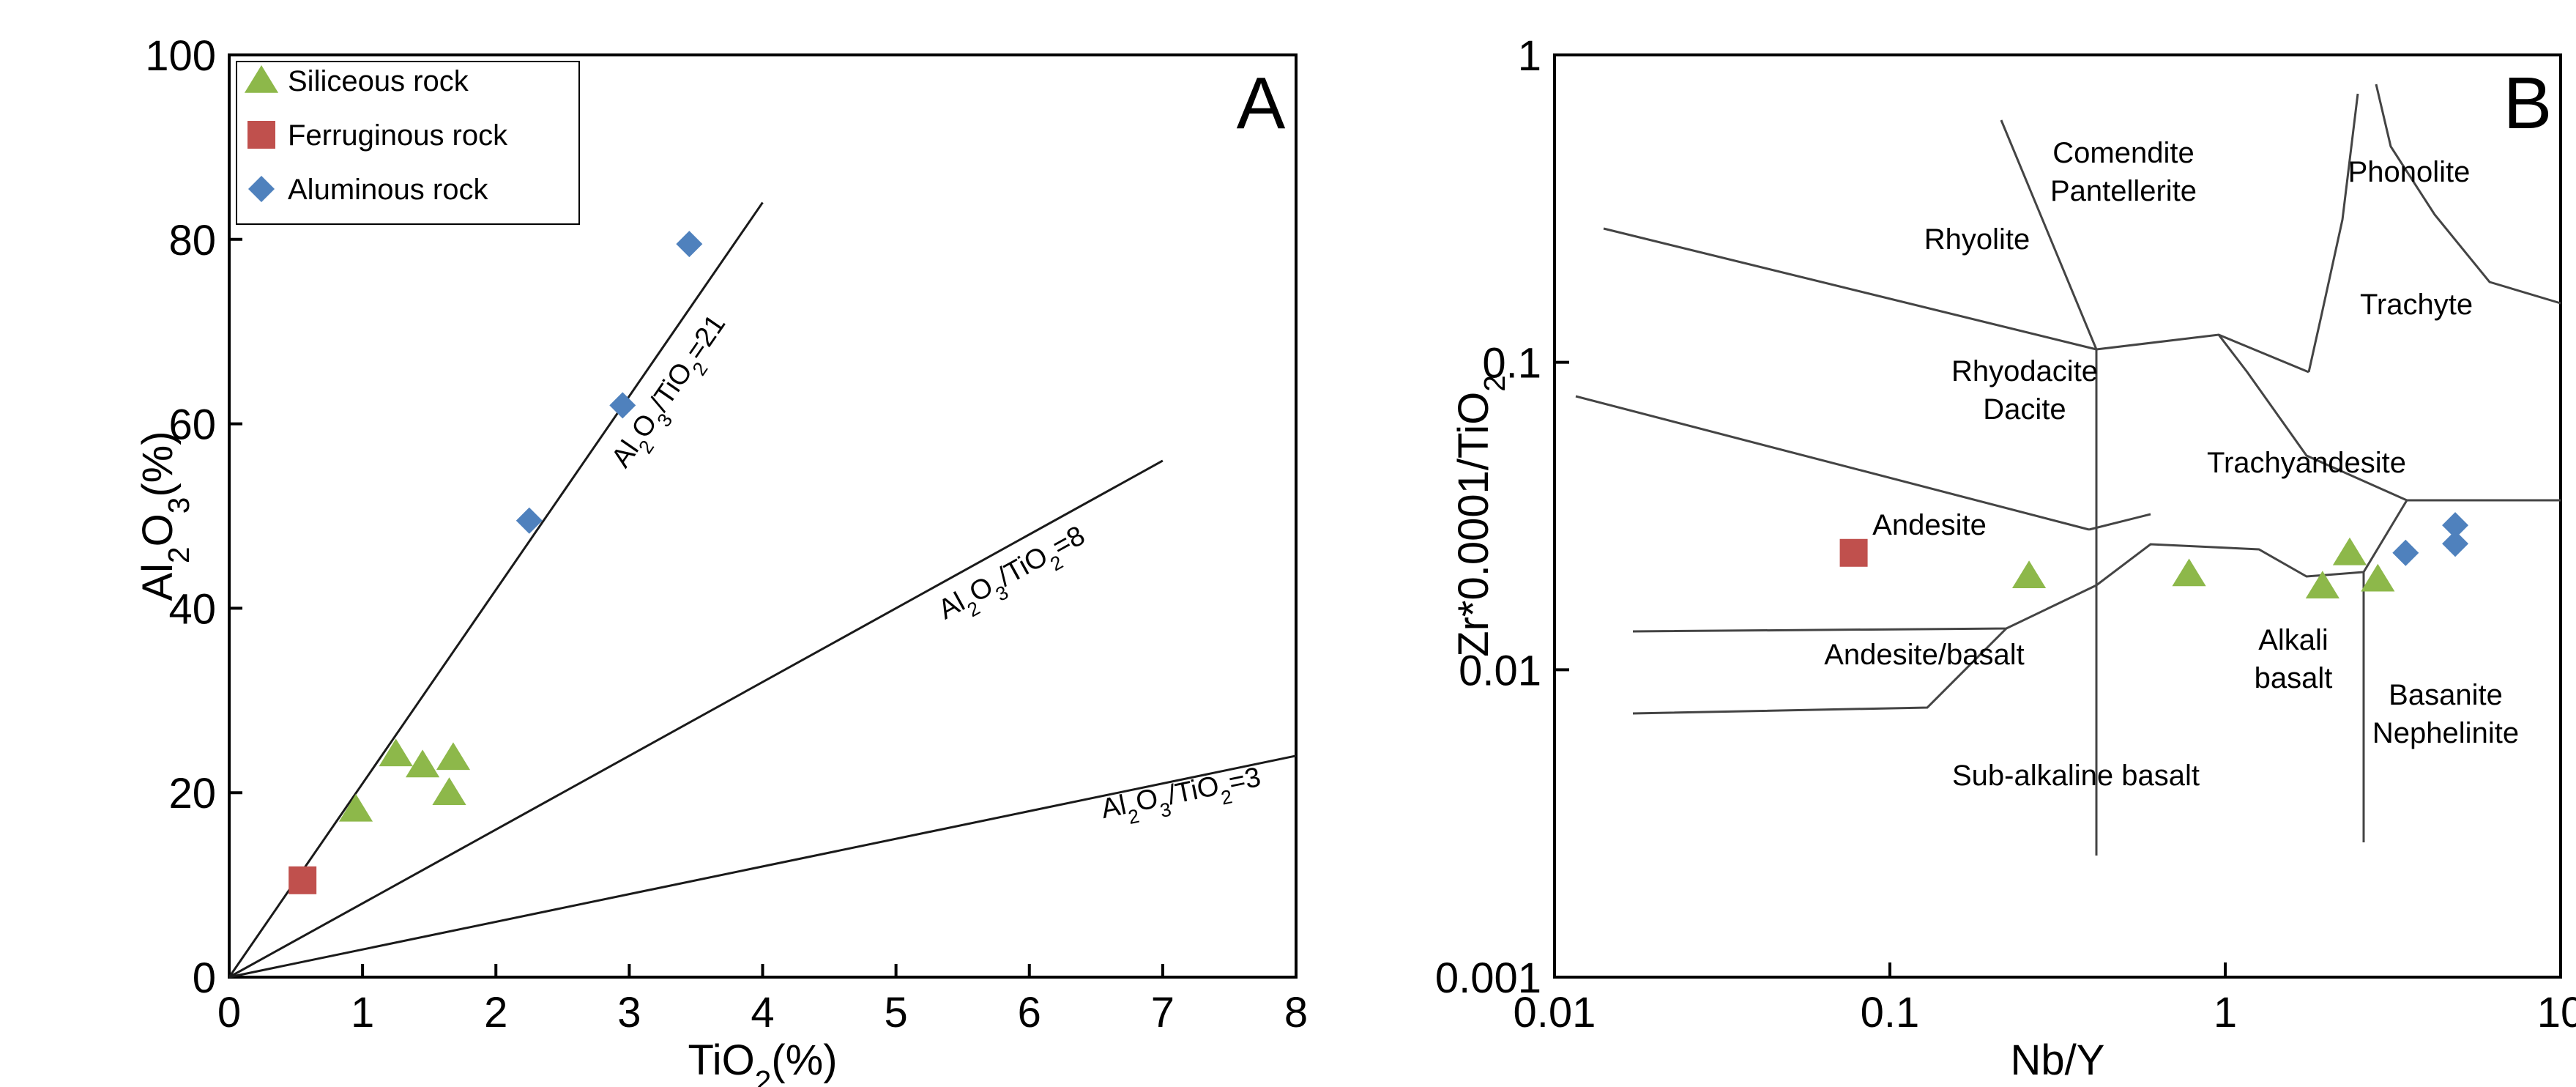 This screenshot has width=2576, height=1087. I want to click on y-tick-label: 60, so click(192, 425).